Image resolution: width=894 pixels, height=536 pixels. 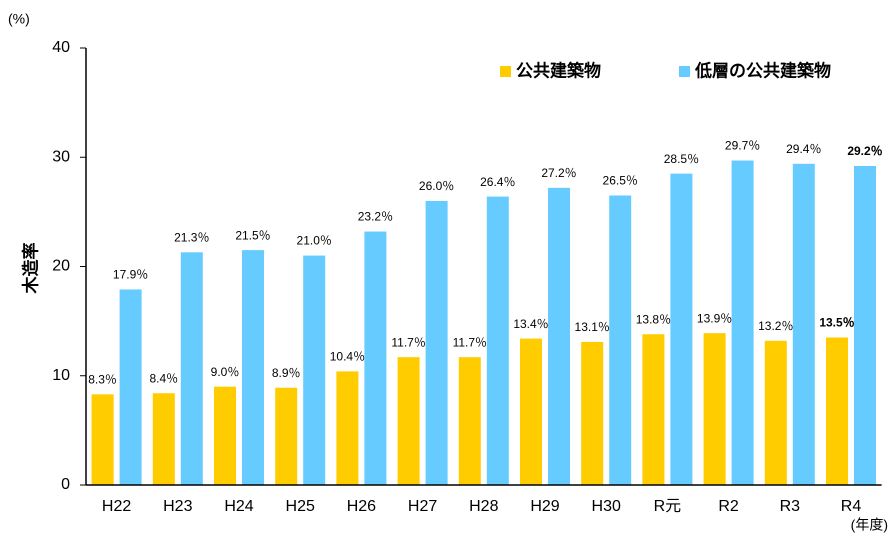 What do you see at coordinates (869, 525) in the screenshot?
I see `x-unit: (年度)` at bounding box center [869, 525].